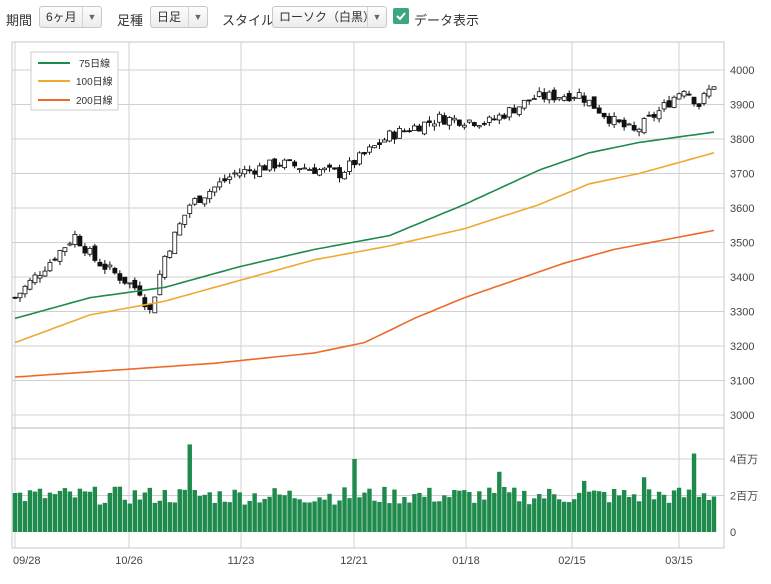  Describe the element at coordinates (742, 209) in the screenshot. I see `price-tick-label: 3600` at that location.